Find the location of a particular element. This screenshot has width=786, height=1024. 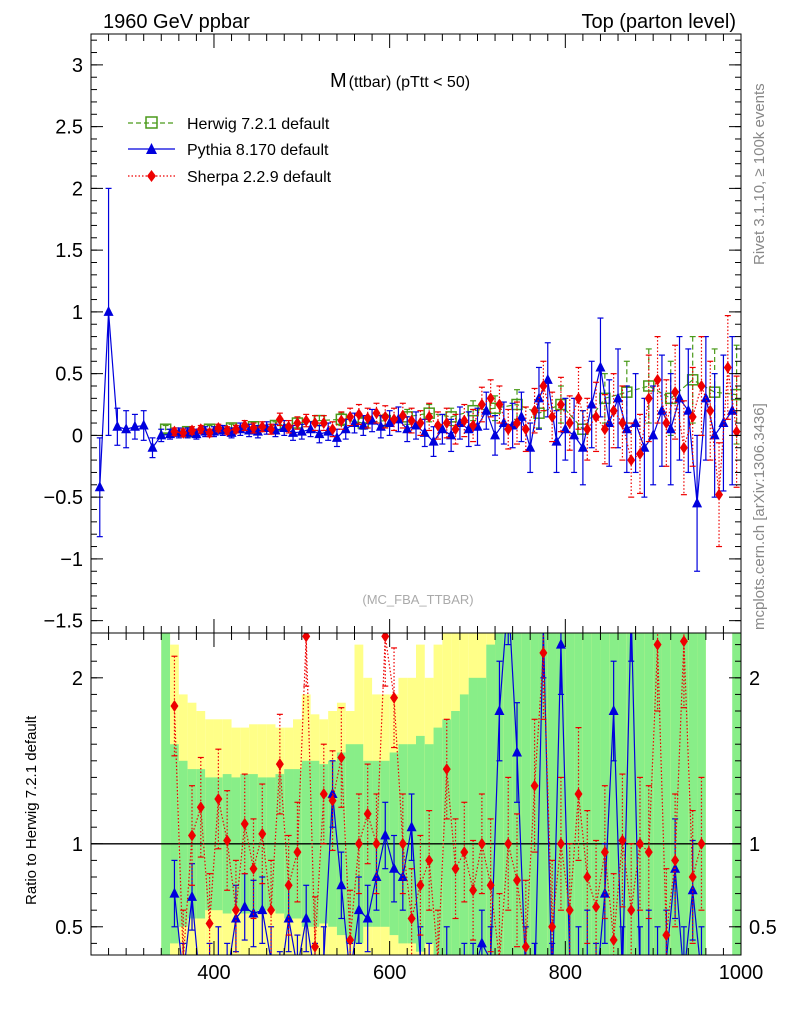

ratio-ytick-label-right: 1 is located at coordinates (754, 845).